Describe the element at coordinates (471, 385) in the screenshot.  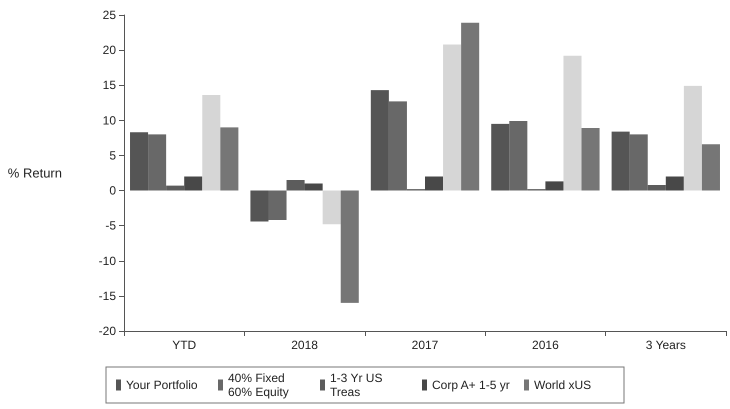
I see `legend-label: Corp A+ 1-5 yr` at that location.